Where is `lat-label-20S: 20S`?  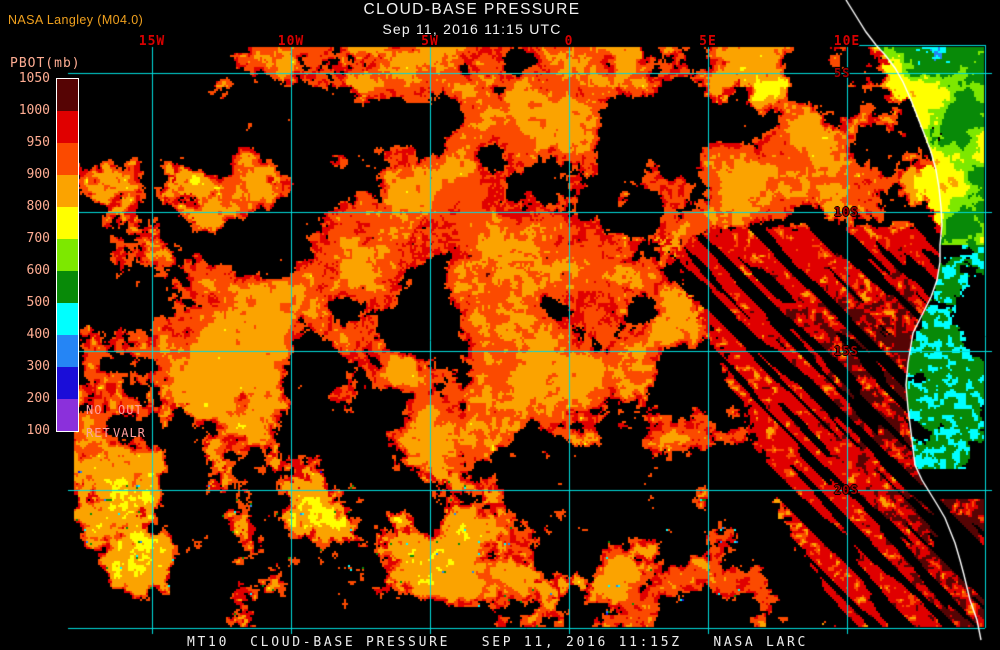 lat-label-20S: 20S is located at coordinates (846, 490).